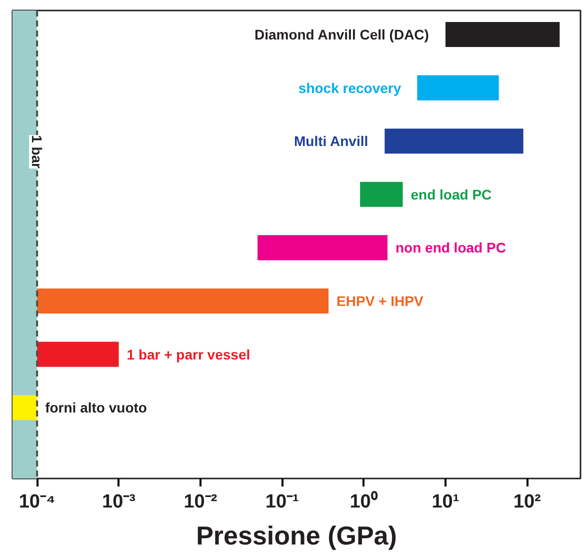 The image size is (583, 553). I want to click on x-tick-label: 10⁻³, so click(119, 502).